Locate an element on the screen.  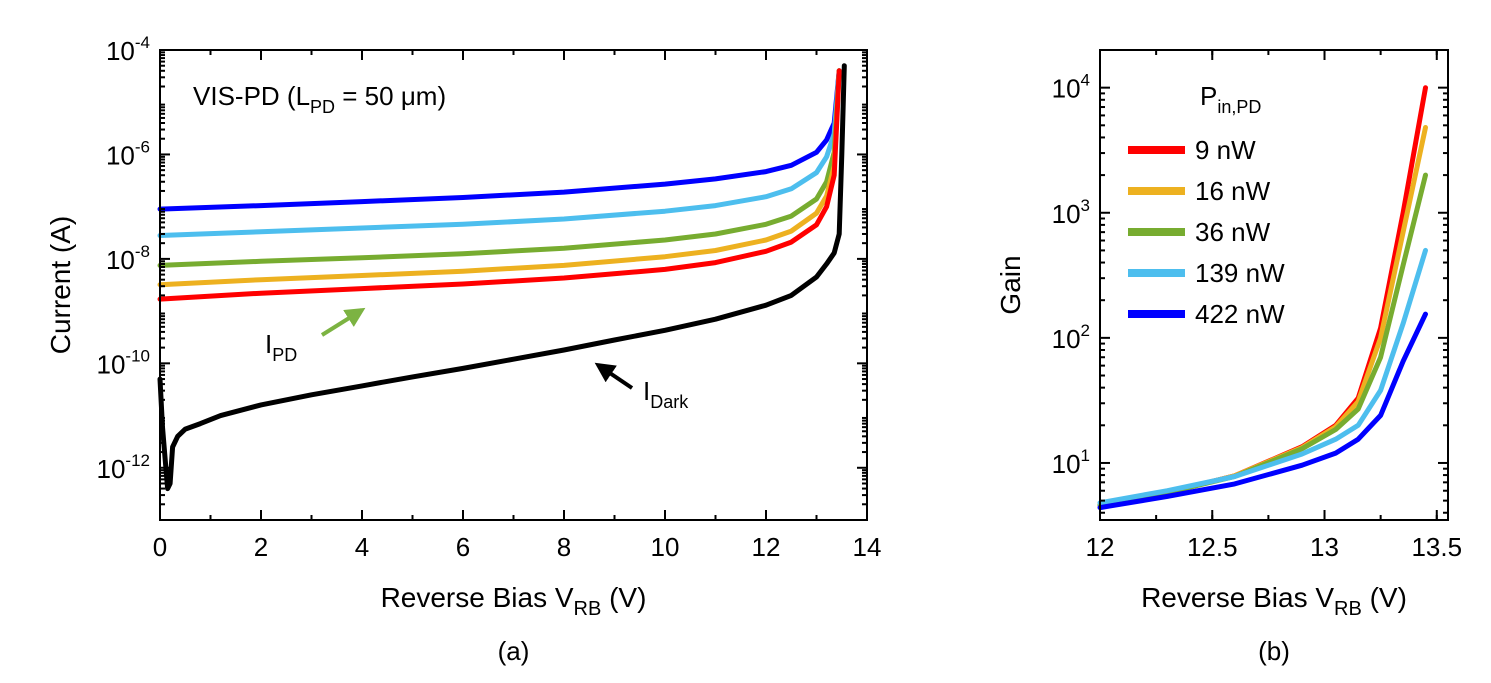
panel-a-annotation: VIS-PD (LPD = 50 μm) is located at coordinates (319, 99).